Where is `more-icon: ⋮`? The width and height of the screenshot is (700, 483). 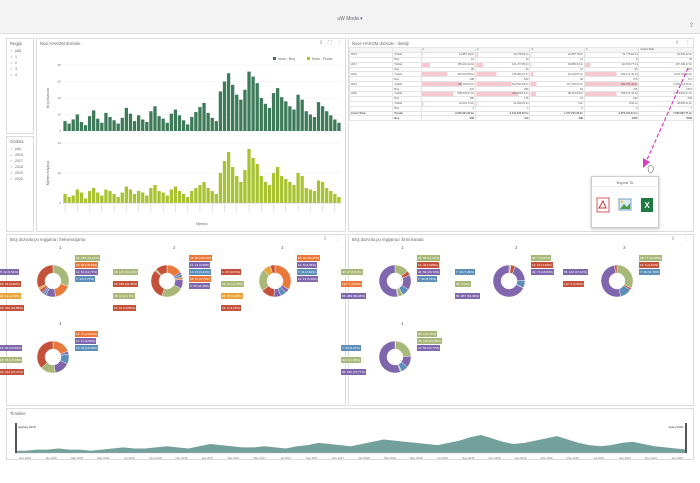 more-icon: ⋮ is located at coordinates (685, 239).